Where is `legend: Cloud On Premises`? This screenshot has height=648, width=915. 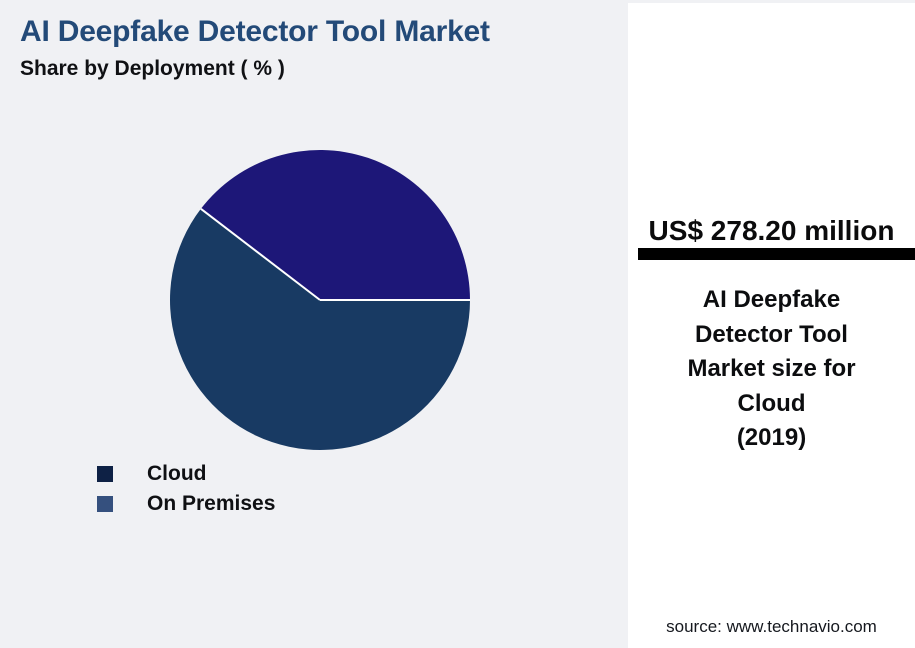
legend: Cloud On Premises is located at coordinates (186, 489).